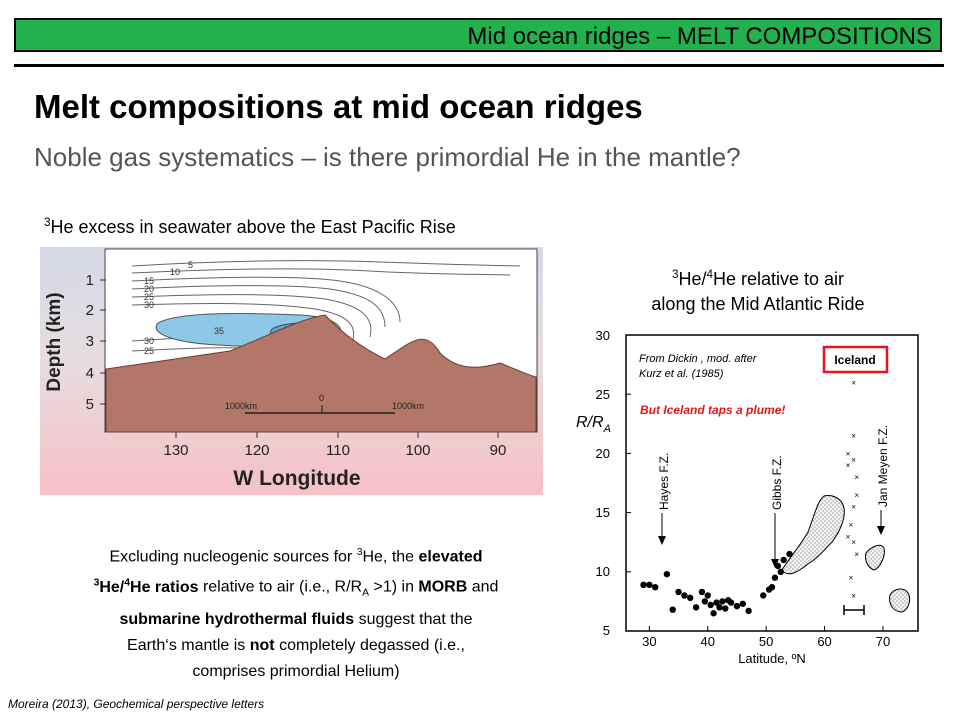 This screenshot has width=958, height=719. I want to click on body-bold: elevated, so click(450, 557).